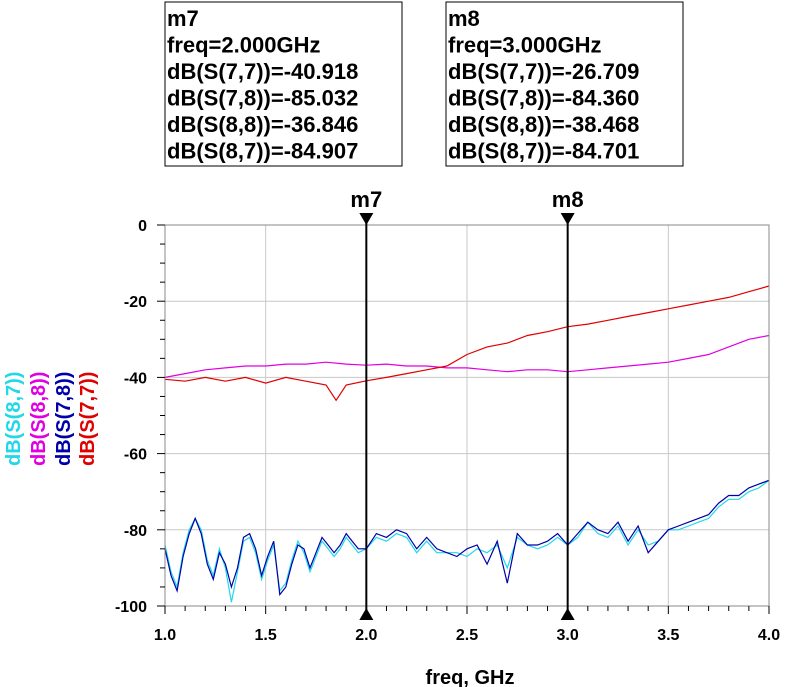 The height and width of the screenshot is (687, 785). What do you see at coordinates (51, 419) in the screenshot?
I see `legend: dB(S(8,7)) dB(S(8,8)) dB(S(7,8)) dB(S(7,7))` at bounding box center [51, 419].